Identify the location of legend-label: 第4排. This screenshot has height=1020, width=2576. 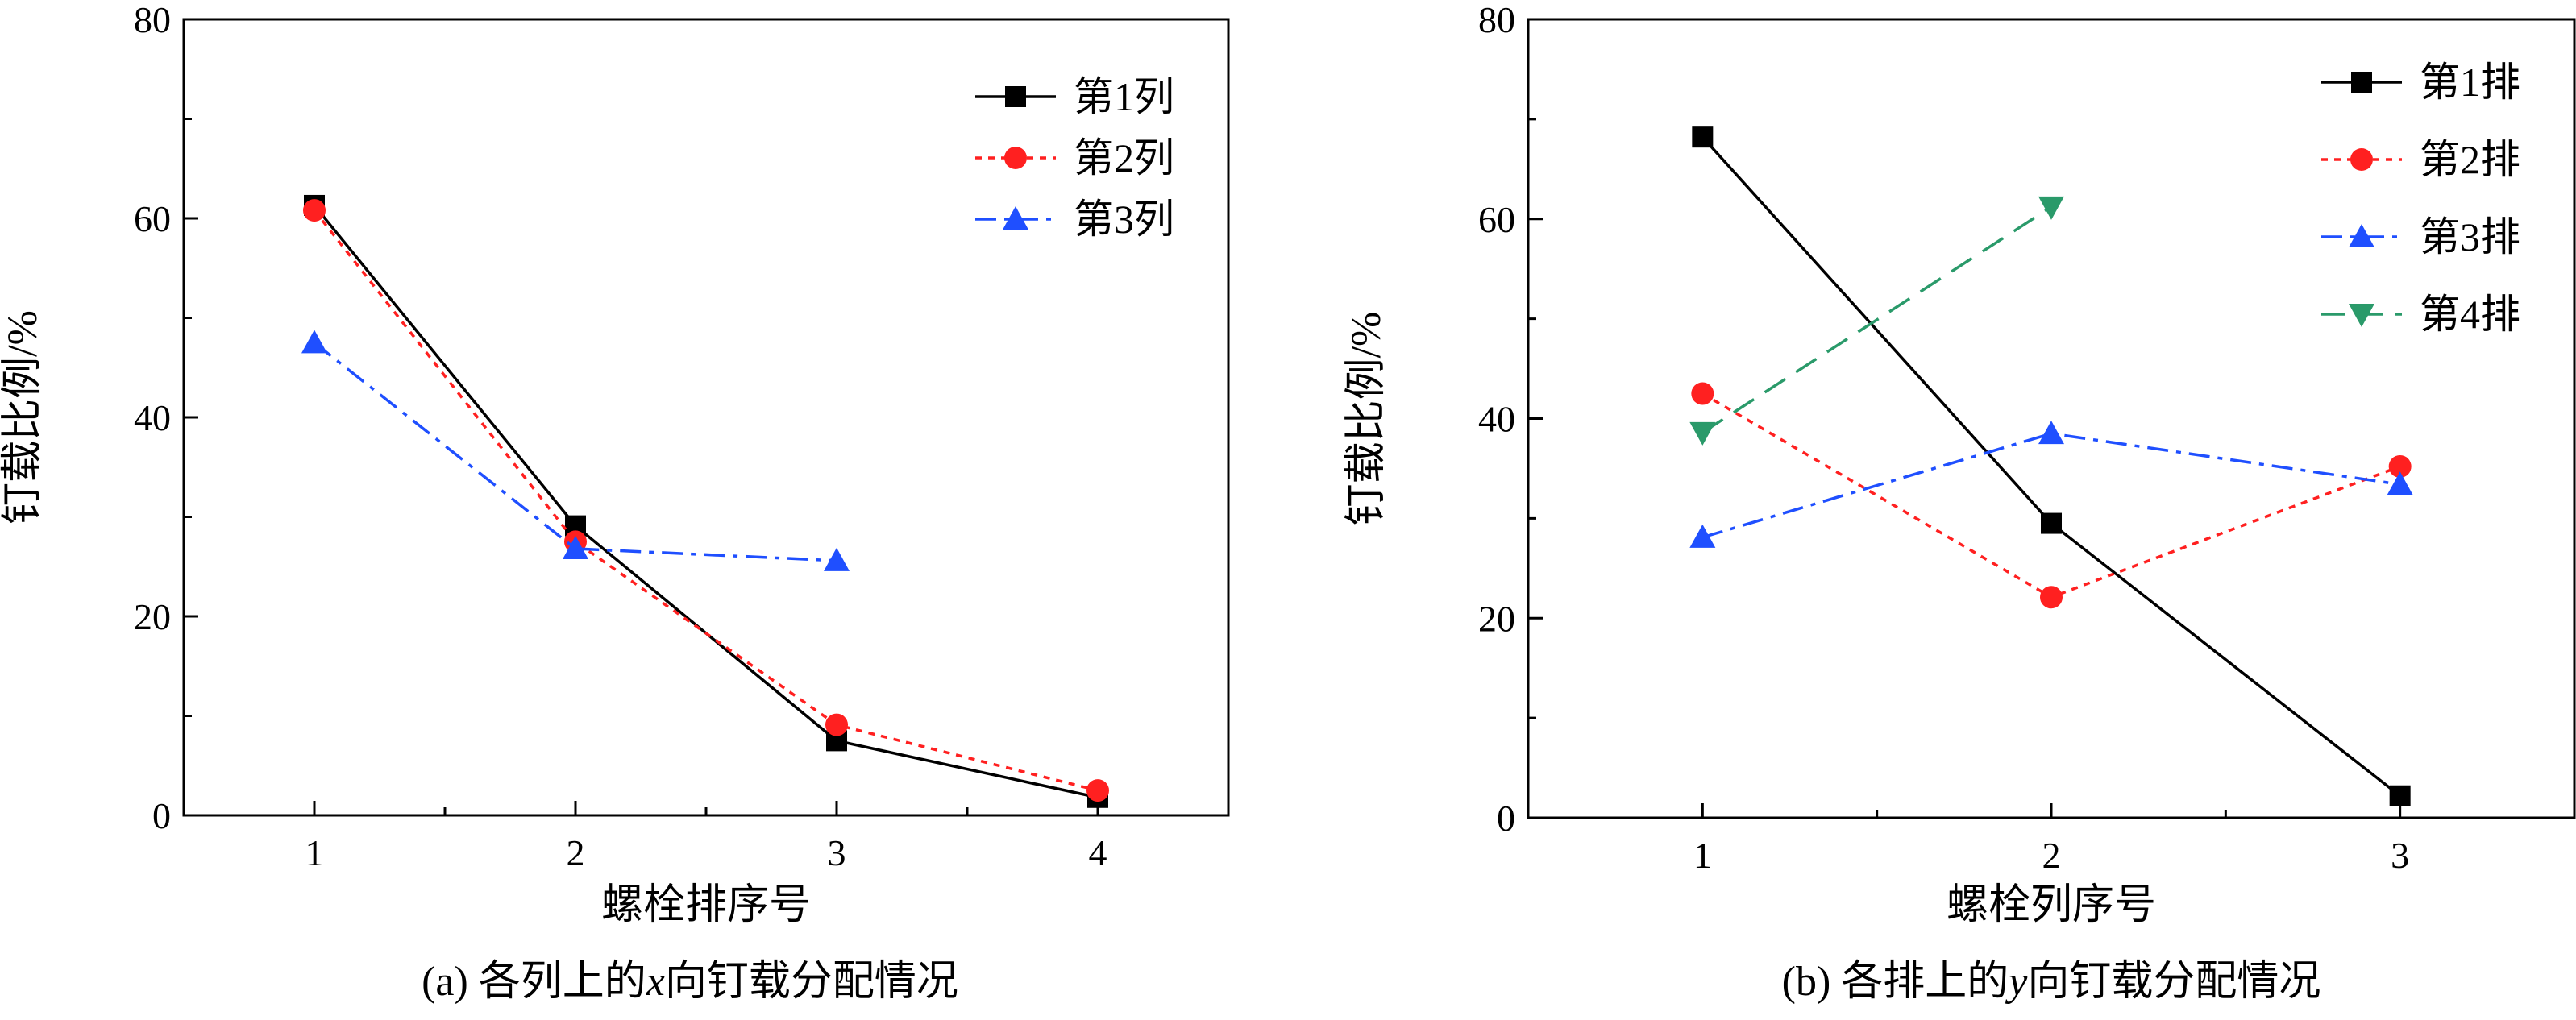
(2470, 314).